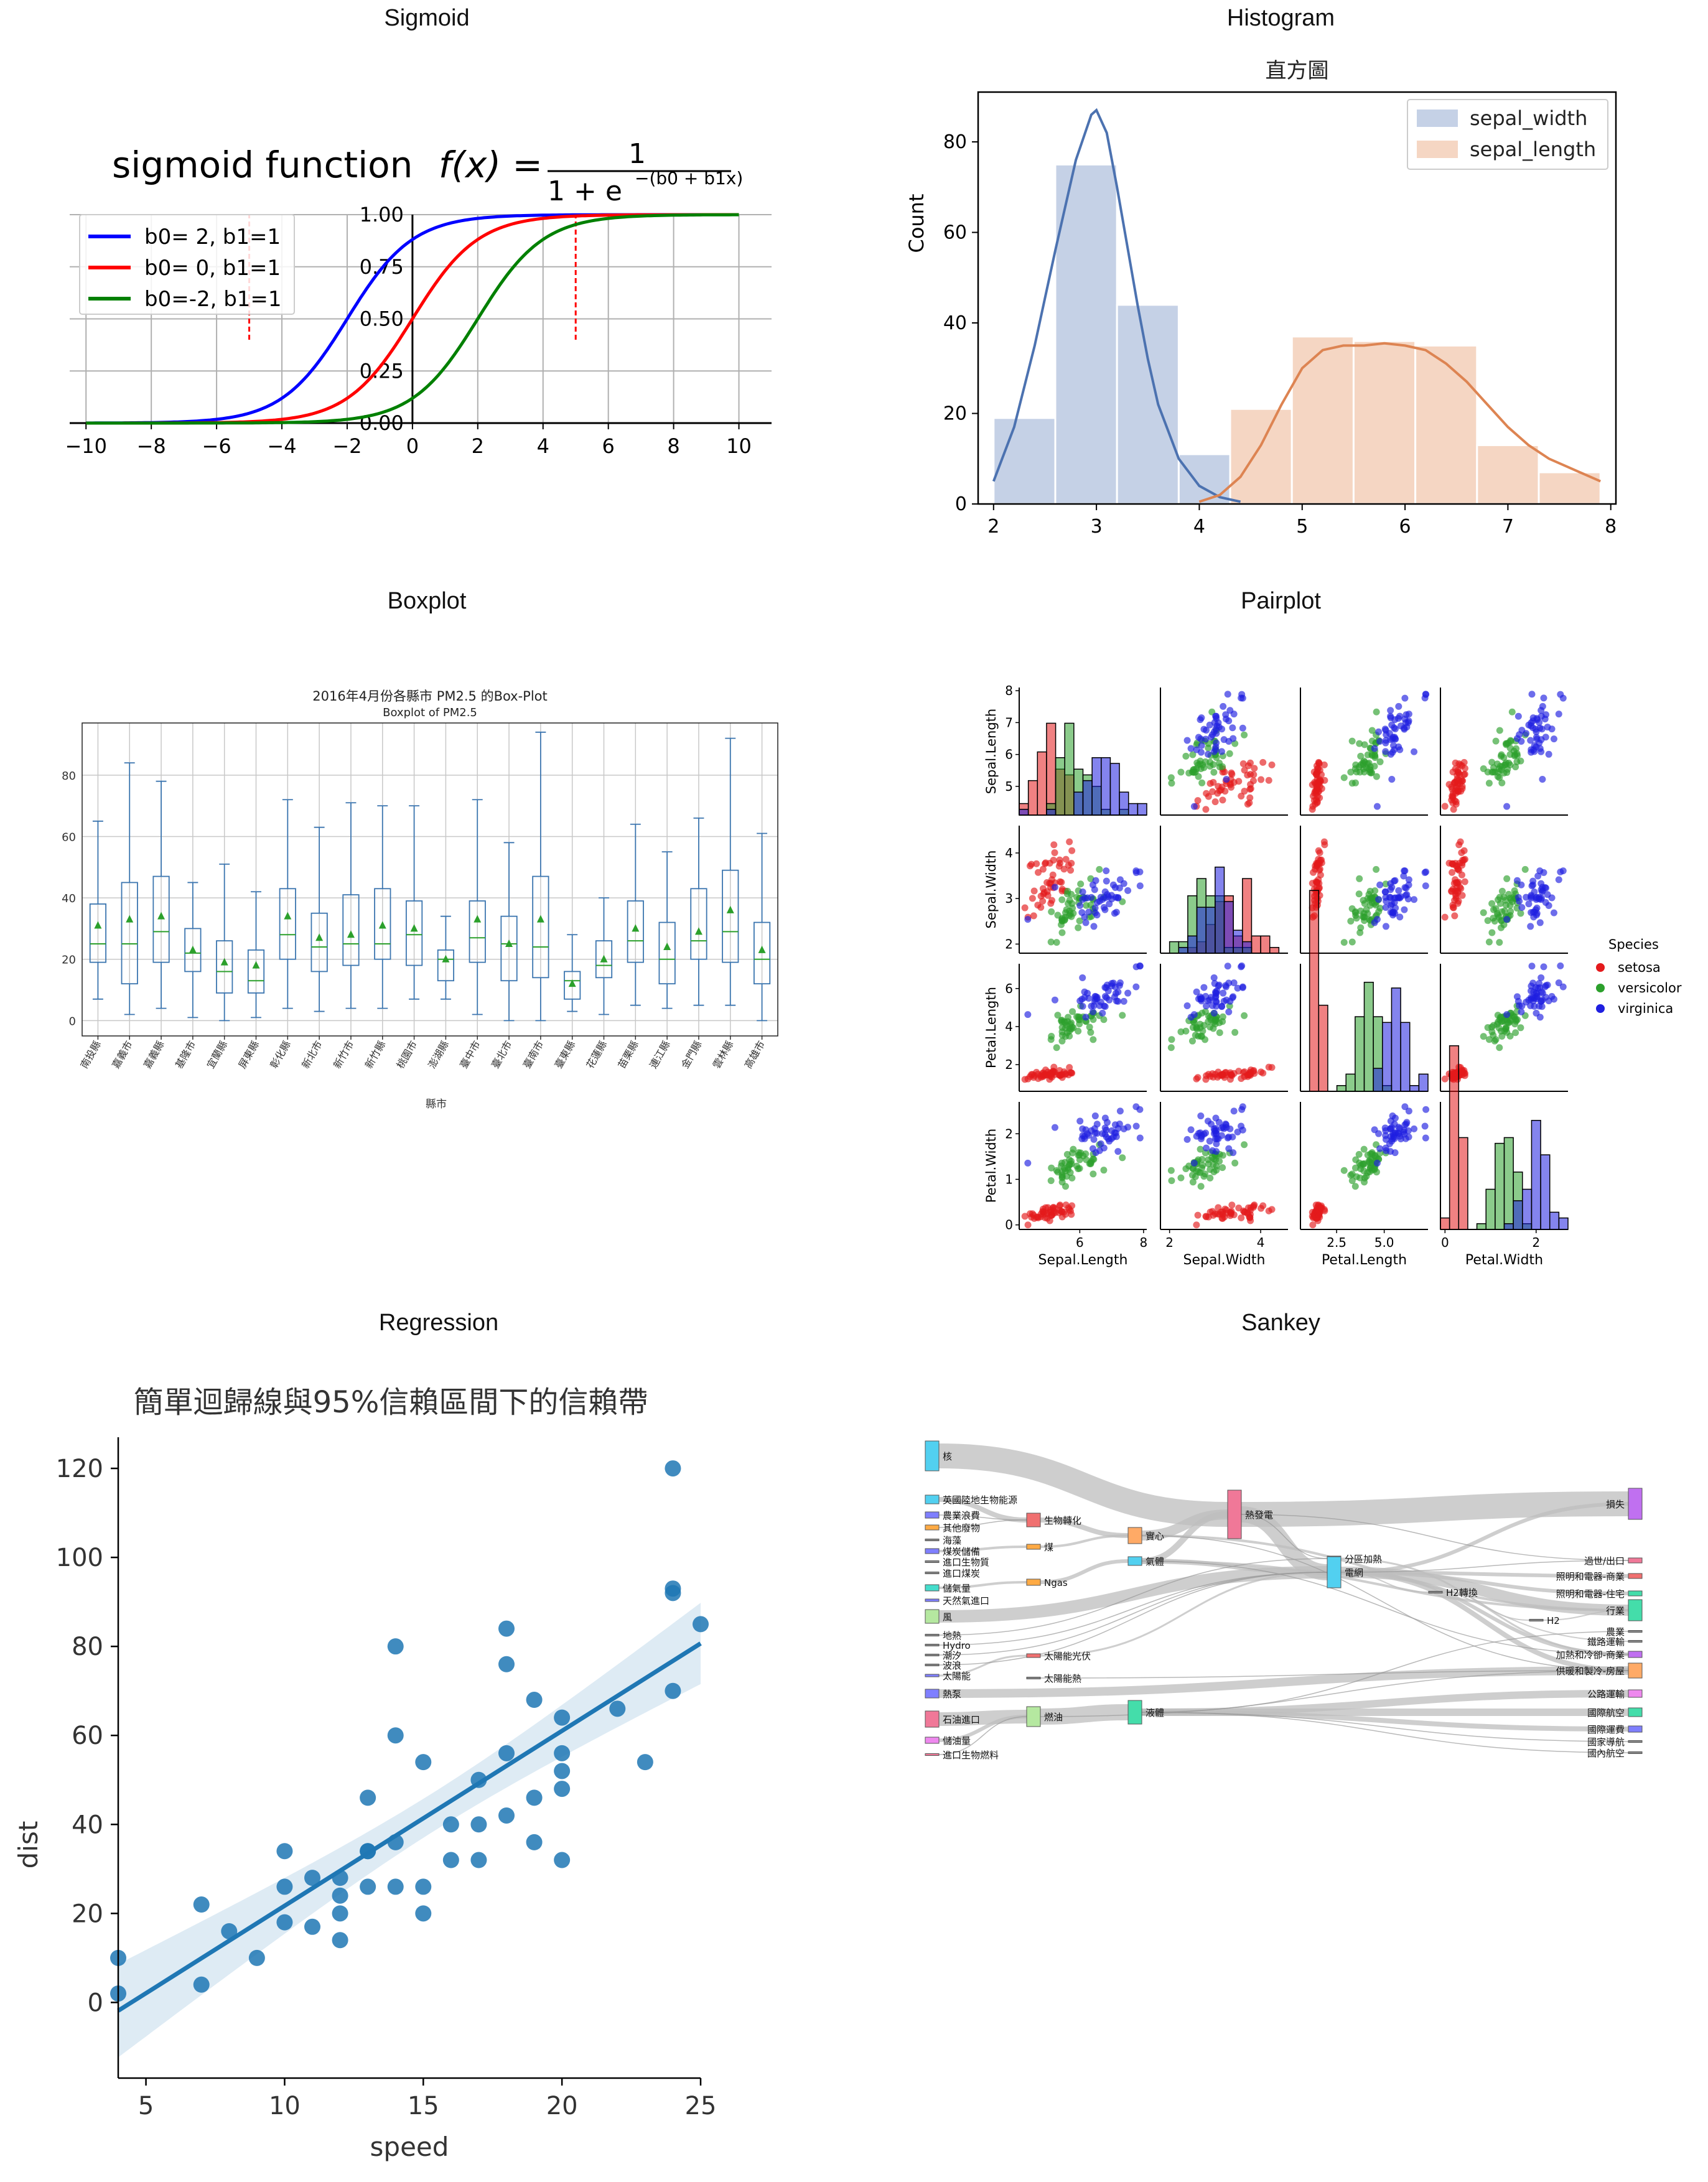  What do you see at coordinates (1354, 1573) in the screenshot?
I see `sankey-node-label: 電網` at bounding box center [1354, 1573].